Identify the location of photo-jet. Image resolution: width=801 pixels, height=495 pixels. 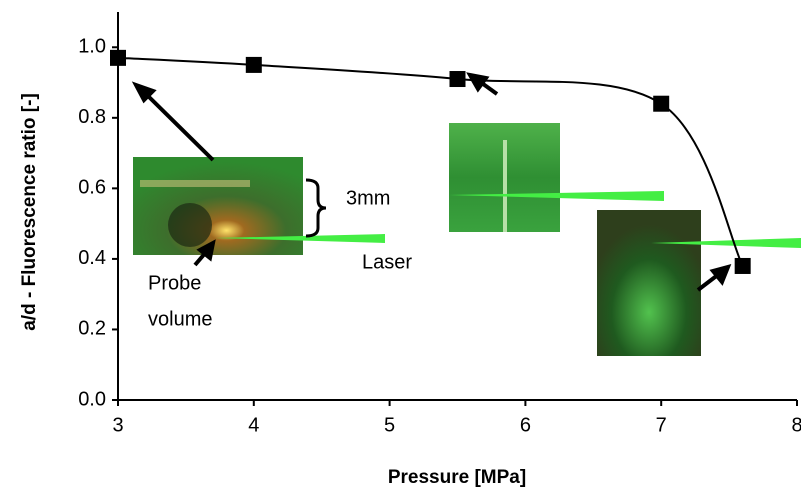
(505, 186).